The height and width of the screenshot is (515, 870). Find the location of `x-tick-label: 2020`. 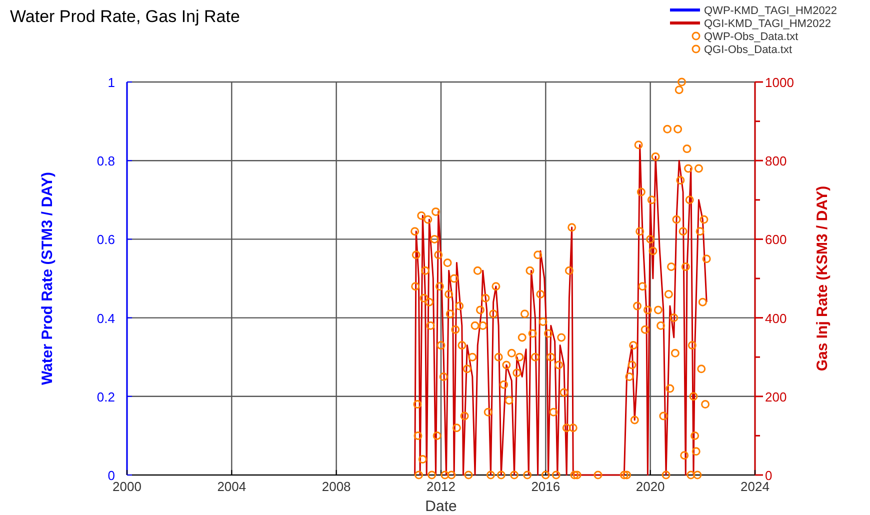

x-tick-label: 2020 is located at coordinates (650, 486).